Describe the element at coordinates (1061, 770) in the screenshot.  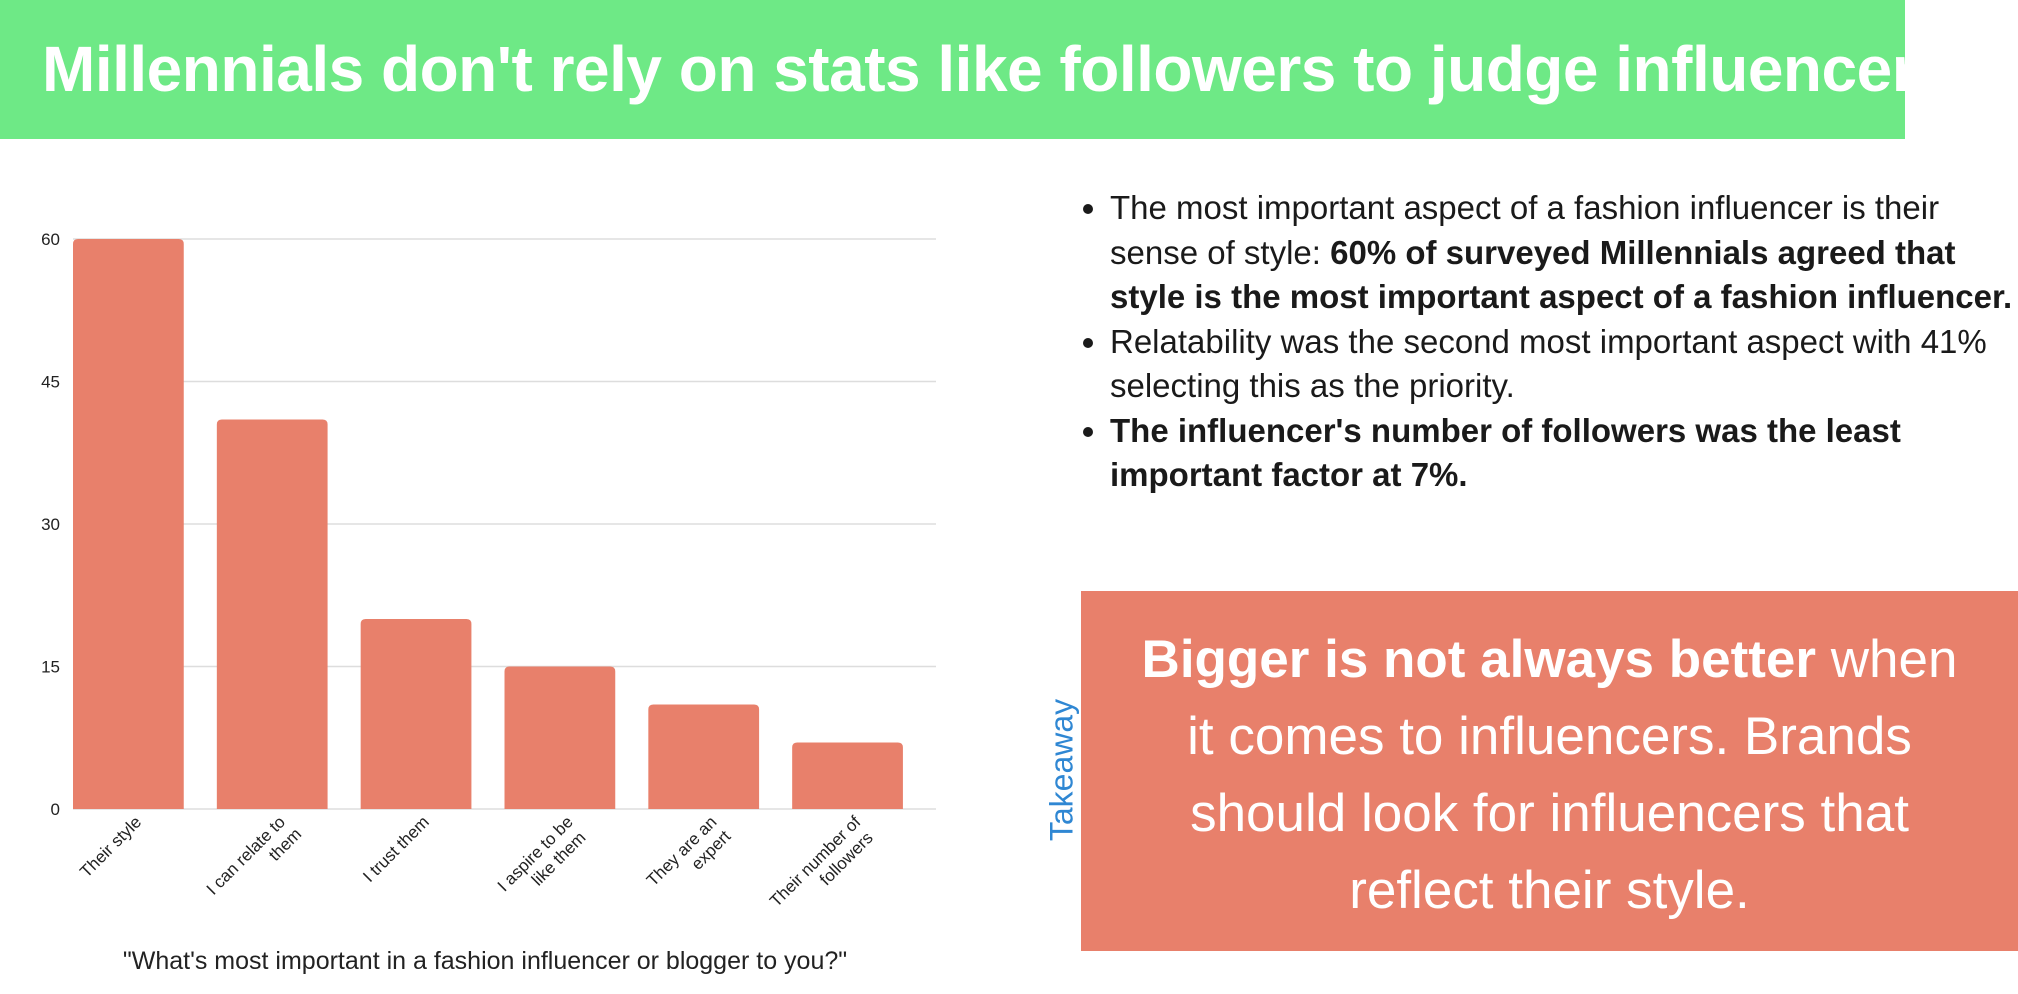
I see `takeaway-label: Takeaway` at that location.